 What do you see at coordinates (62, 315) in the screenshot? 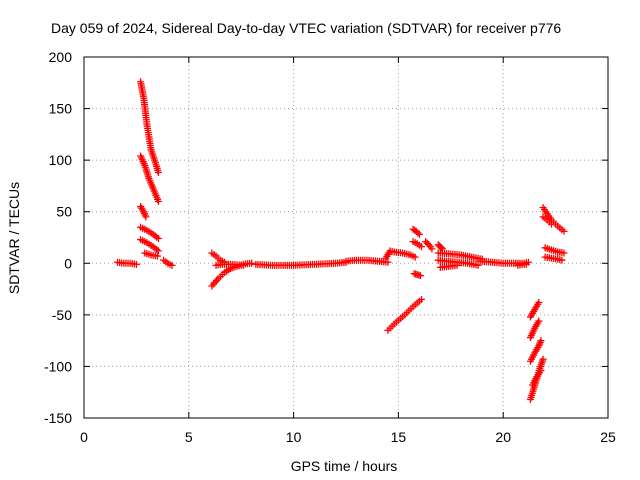
I see `y-tick-label: -50` at bounding box center [62, 315].